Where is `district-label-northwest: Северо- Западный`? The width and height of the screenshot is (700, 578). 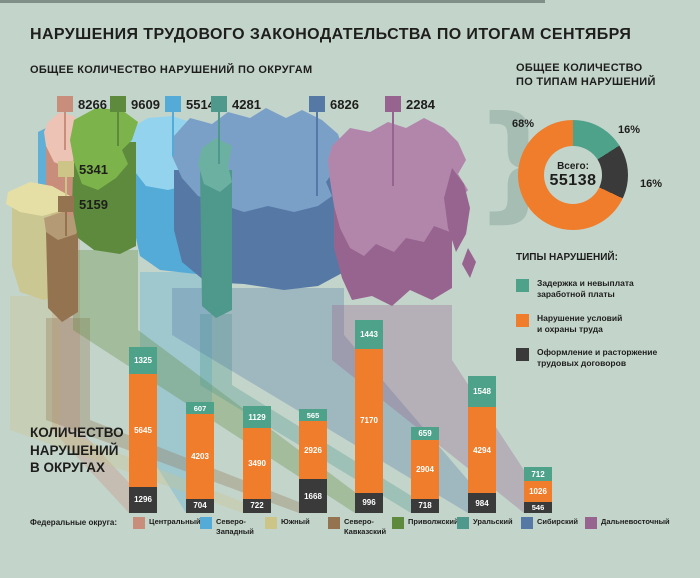 district-label-northwest: Северо- Западный is located at coordinates (235, 526).